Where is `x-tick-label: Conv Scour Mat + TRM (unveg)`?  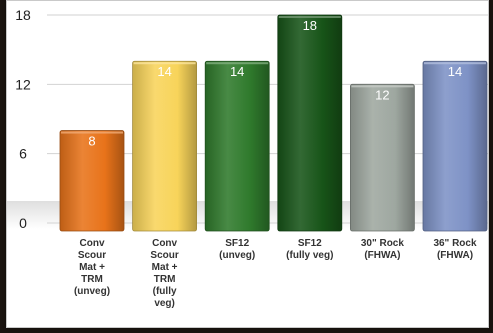 x-tick-label: Conv Scour Mat + TRM (unveg) is located at coordinates (92, 267).